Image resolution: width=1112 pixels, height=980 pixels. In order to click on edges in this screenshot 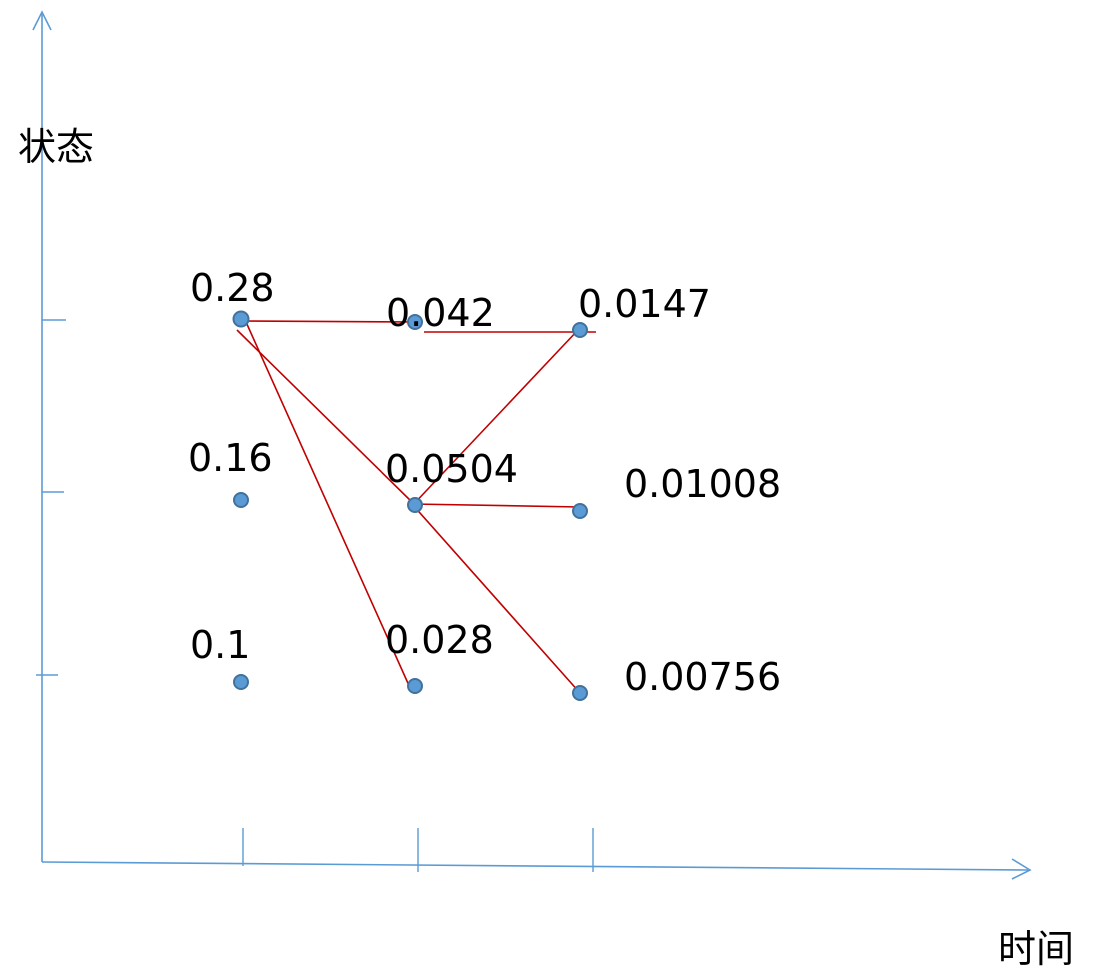, I will do `click(416, 507)`.